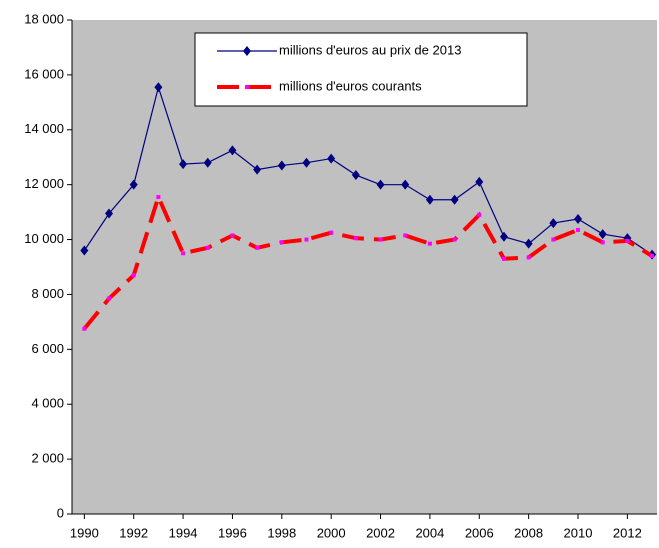 Image resolution: width=659 pixels, height=548 pixels. I want to click on x-tick-label: 2010, so click(578, 532).